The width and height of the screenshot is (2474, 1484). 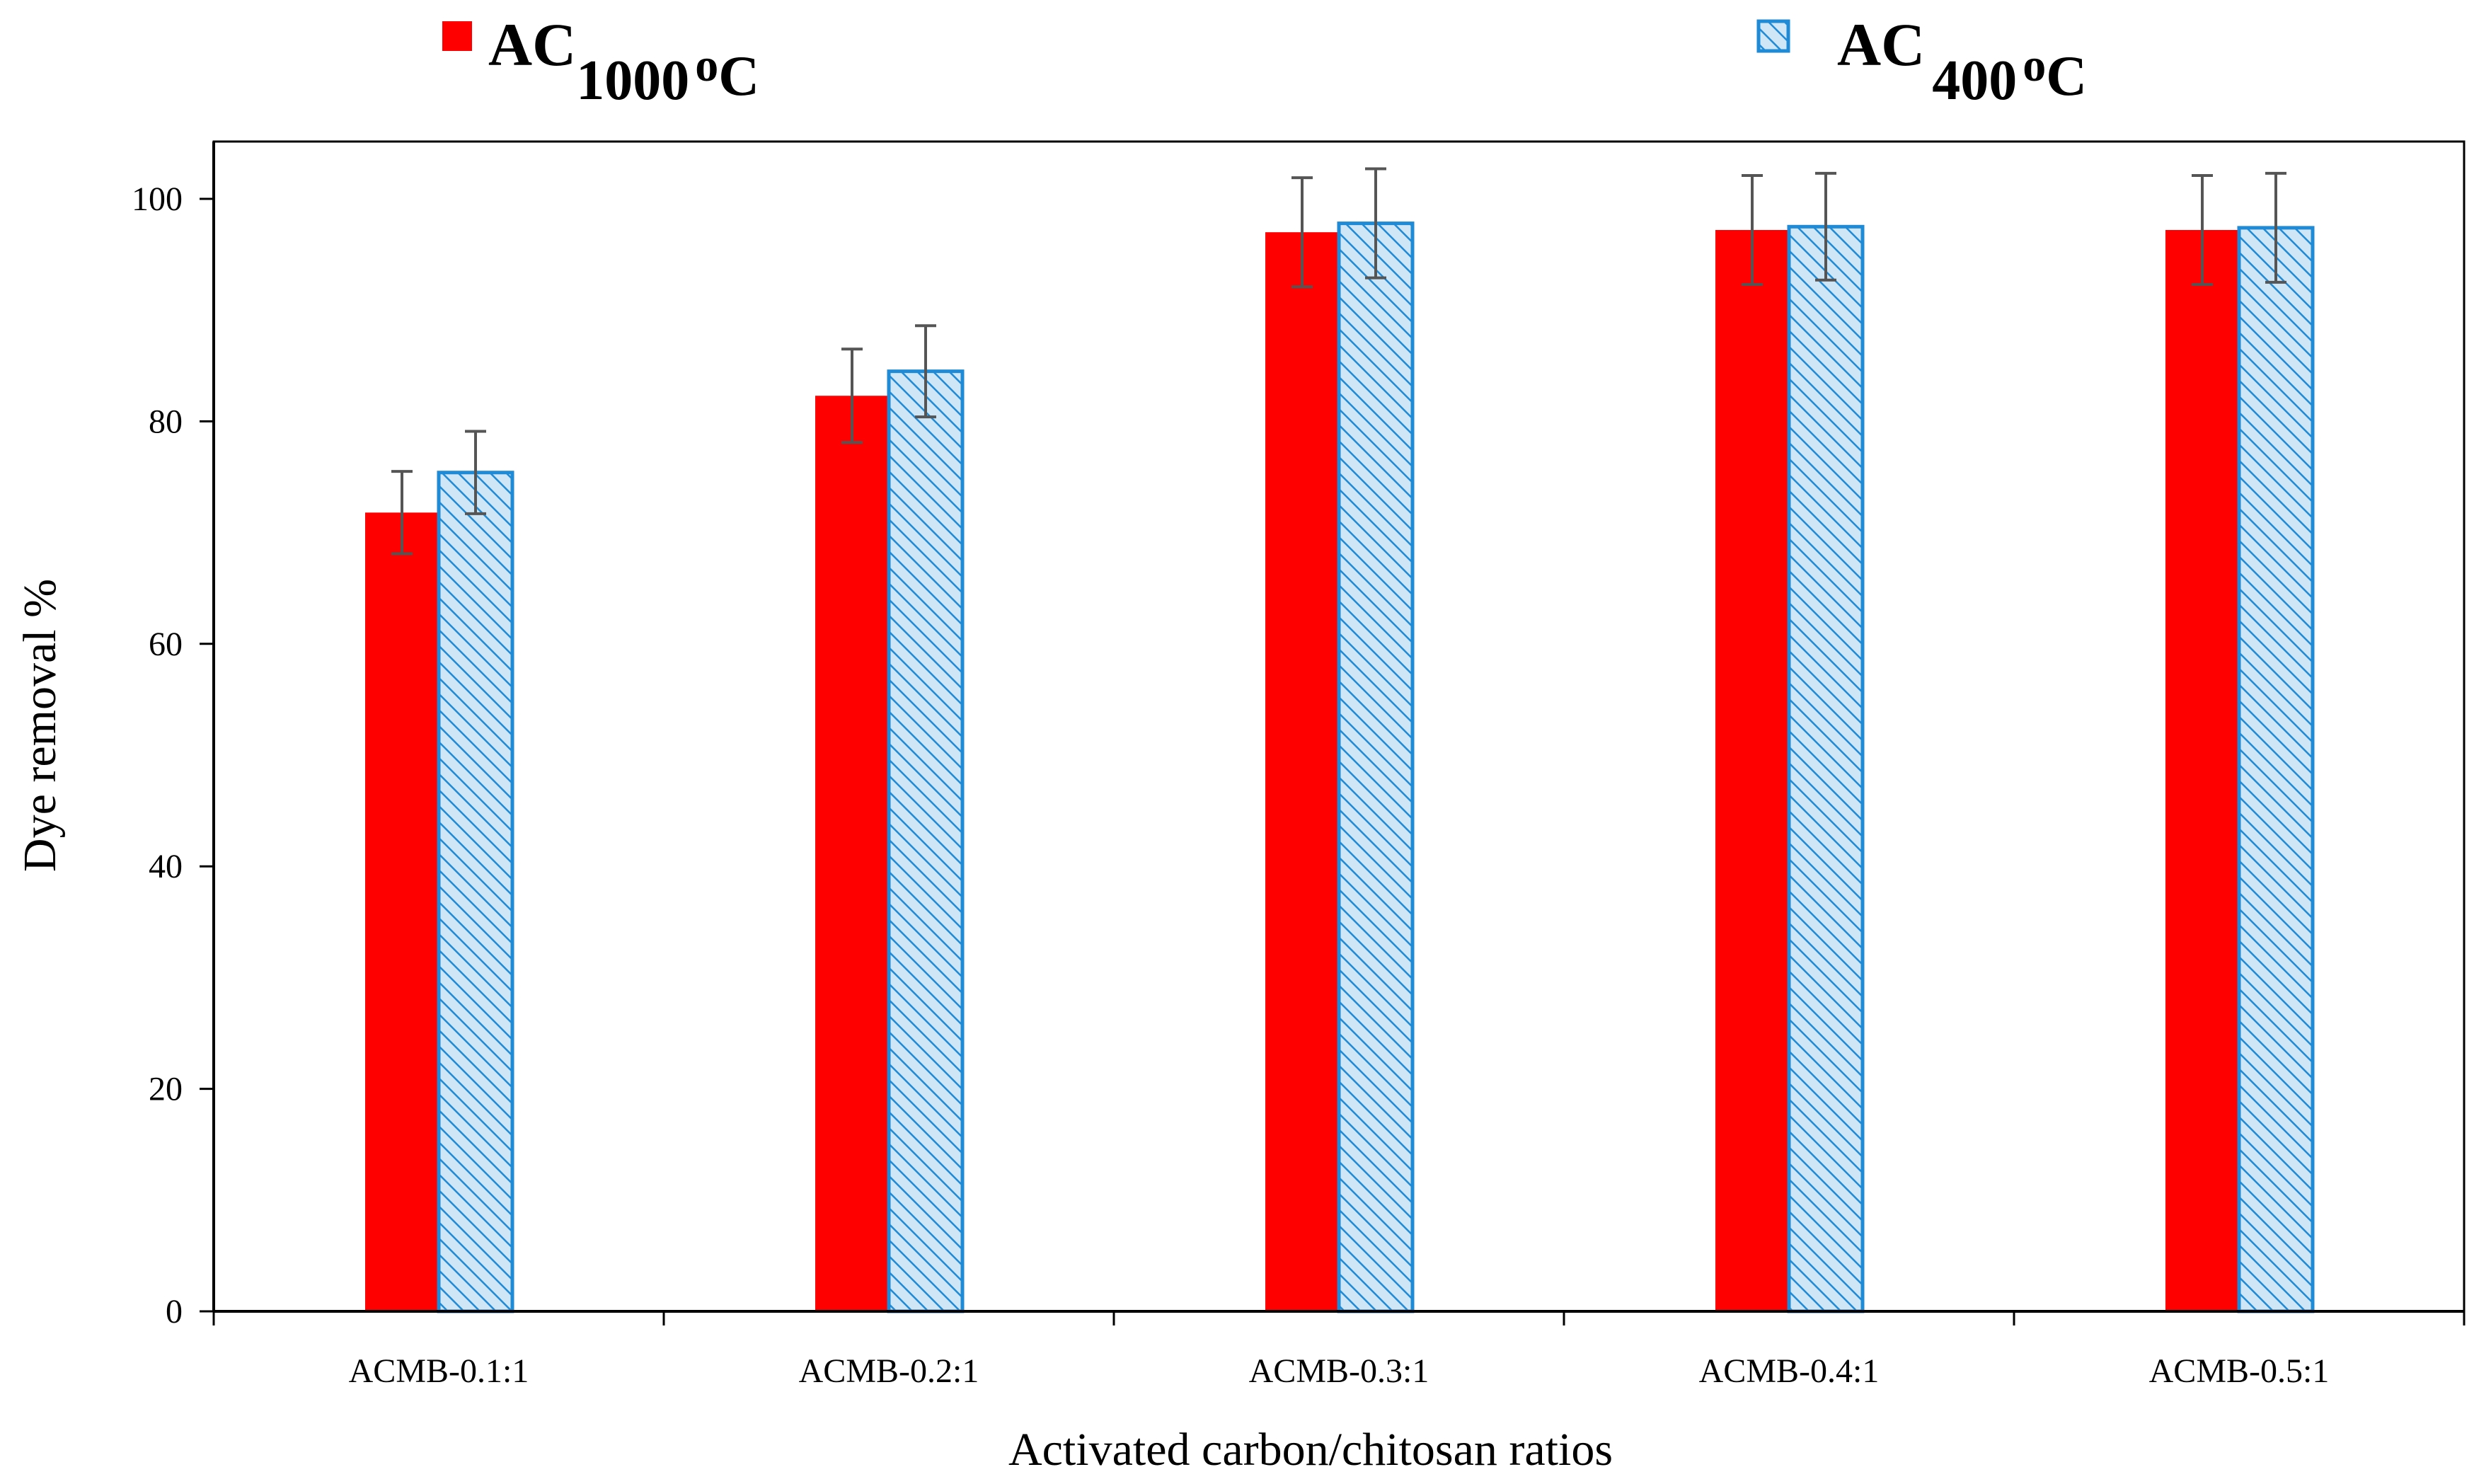 I want to click on legend-swatch-ac1000, so click(x=457, y=36).